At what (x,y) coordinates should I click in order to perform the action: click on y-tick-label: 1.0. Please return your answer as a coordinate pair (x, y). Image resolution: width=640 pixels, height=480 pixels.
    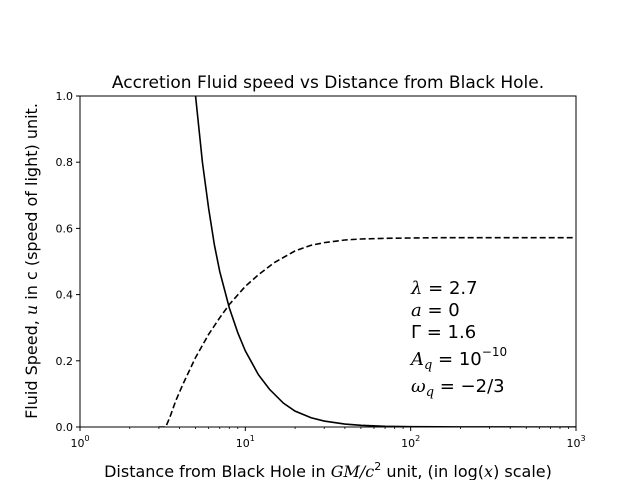
    Looking at the image, I should click on (65, 96).